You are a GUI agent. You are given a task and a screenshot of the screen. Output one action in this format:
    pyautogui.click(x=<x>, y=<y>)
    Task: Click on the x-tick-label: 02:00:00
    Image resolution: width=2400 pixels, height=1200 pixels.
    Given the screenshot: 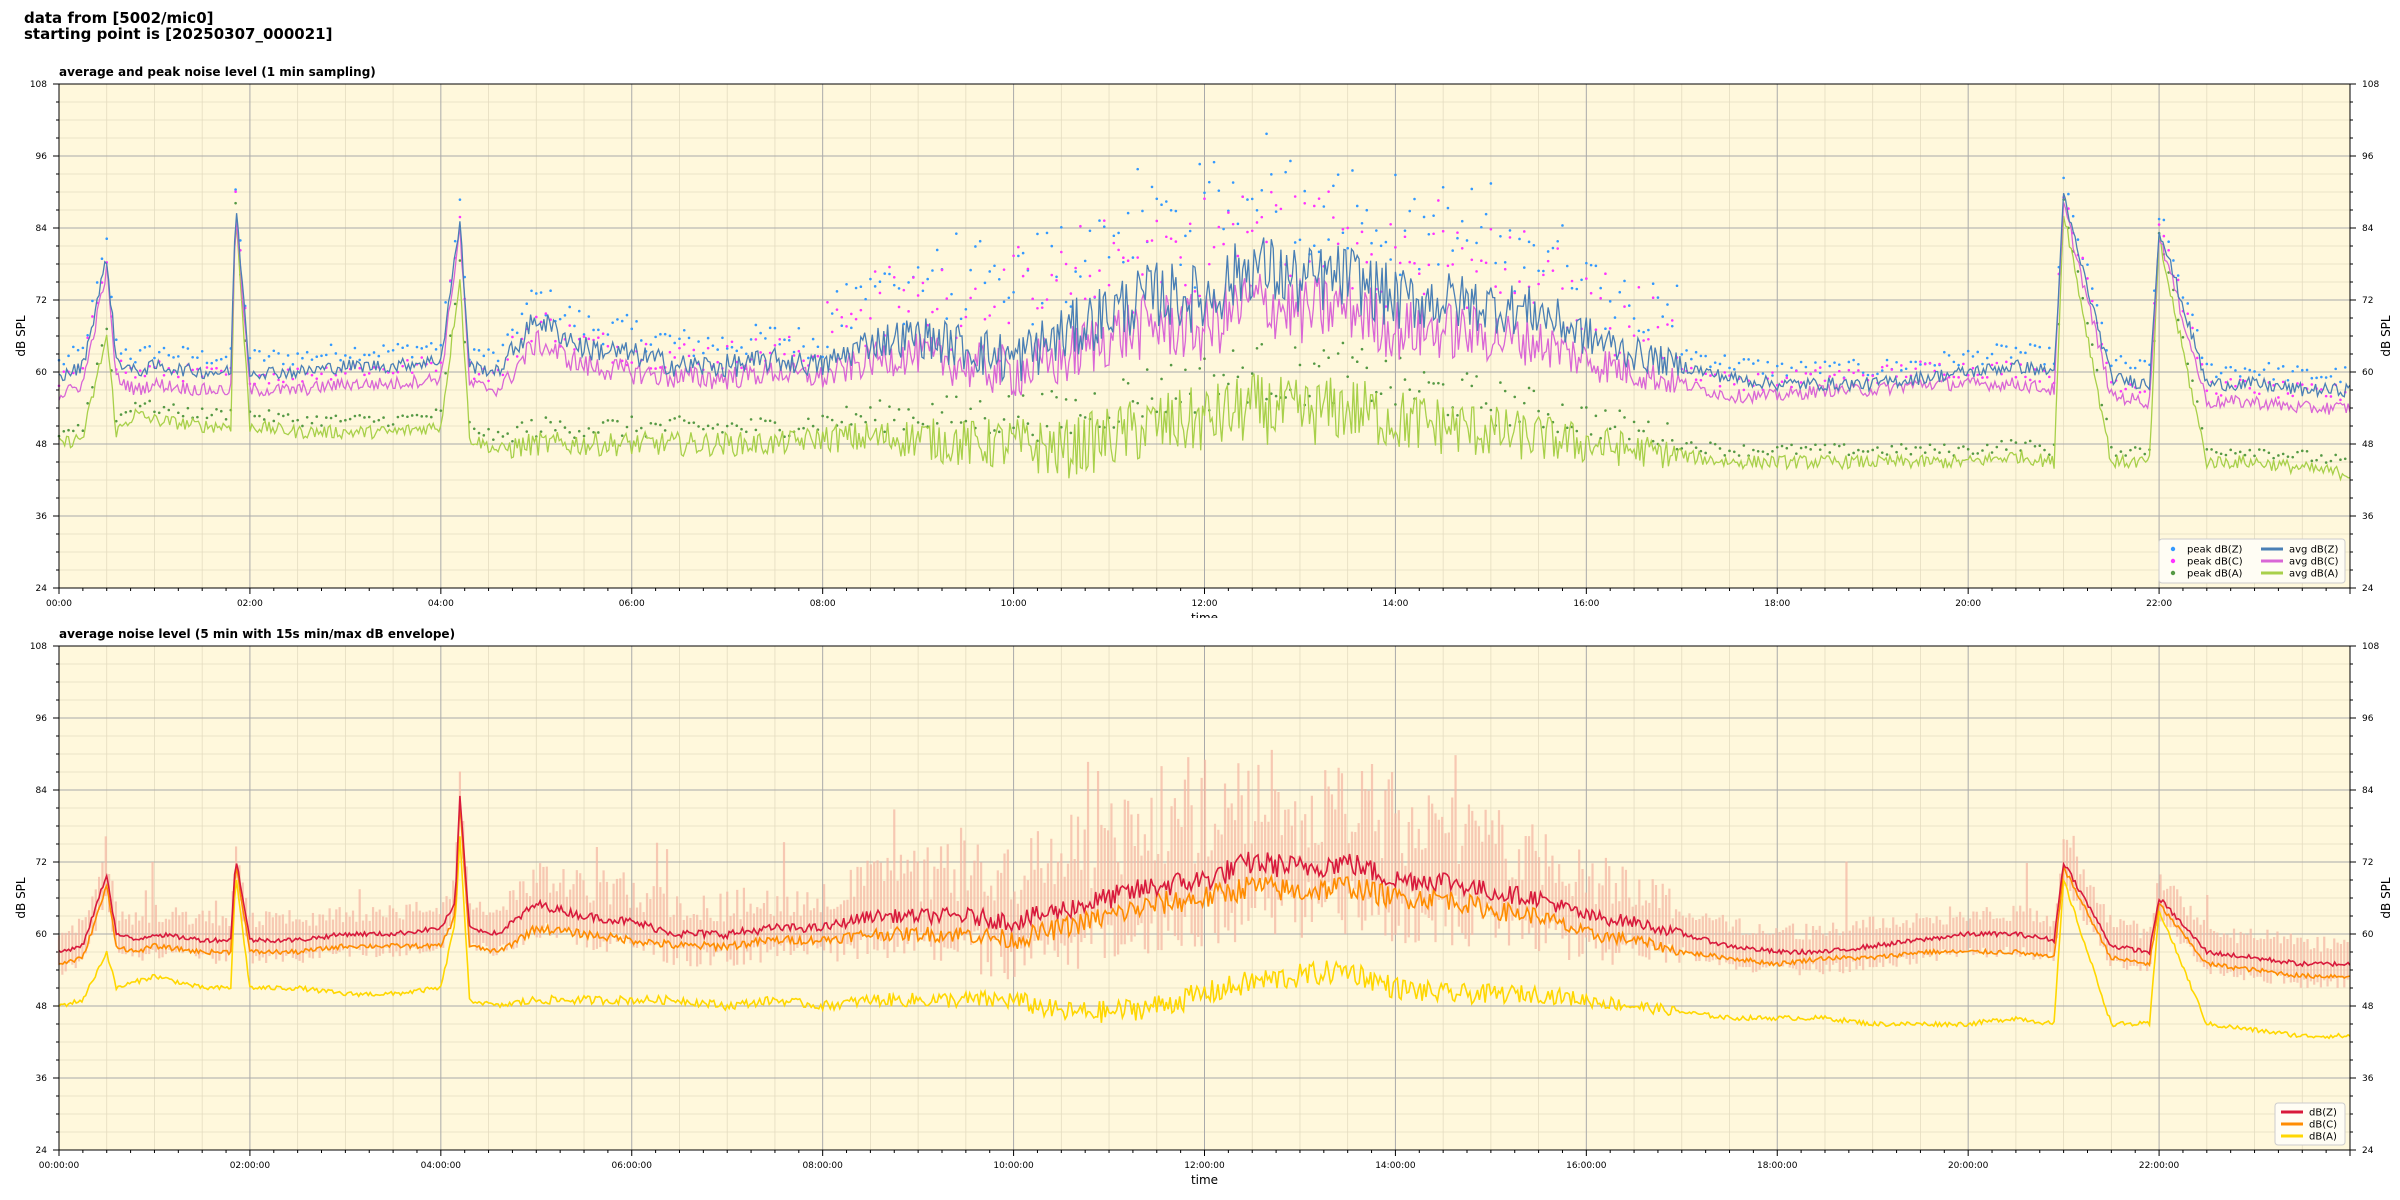 What is the action you would take?
    pyautogui.click(x=250, y=1166)
    